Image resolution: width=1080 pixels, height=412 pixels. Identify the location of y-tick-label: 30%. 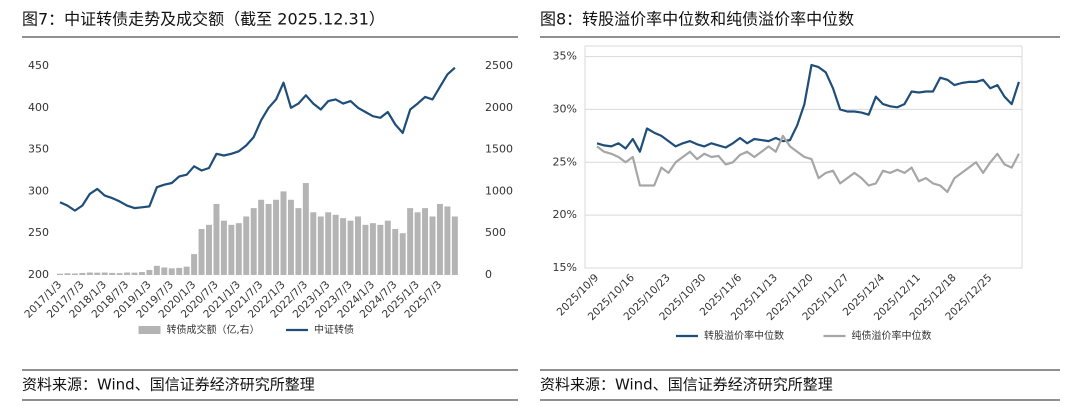
(565, 108).